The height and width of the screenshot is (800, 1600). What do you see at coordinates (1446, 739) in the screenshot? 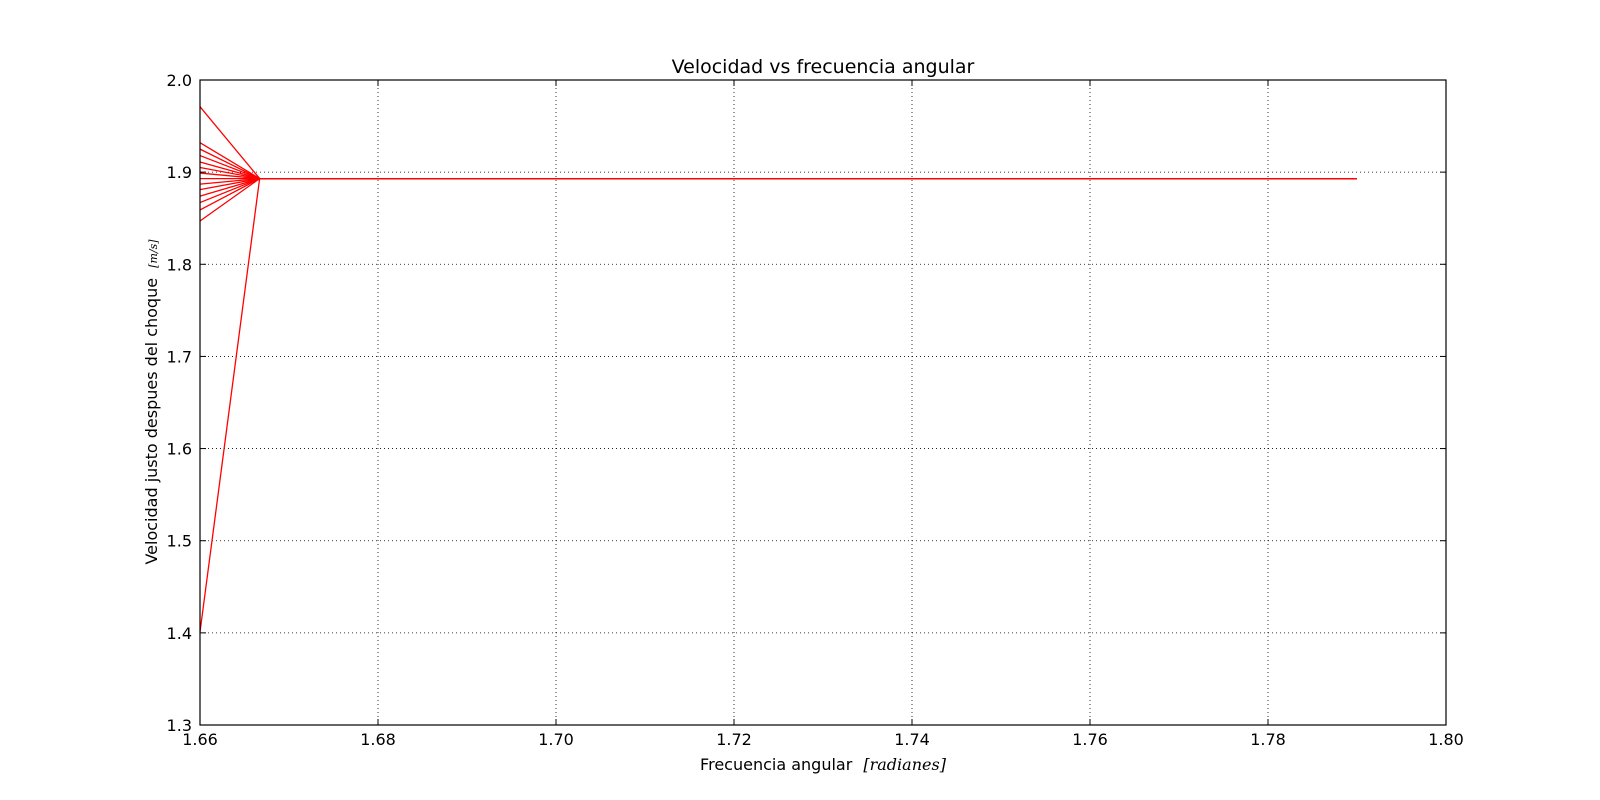
I see `x-tick-label: 1.80` at bounding box center [1446, 739].